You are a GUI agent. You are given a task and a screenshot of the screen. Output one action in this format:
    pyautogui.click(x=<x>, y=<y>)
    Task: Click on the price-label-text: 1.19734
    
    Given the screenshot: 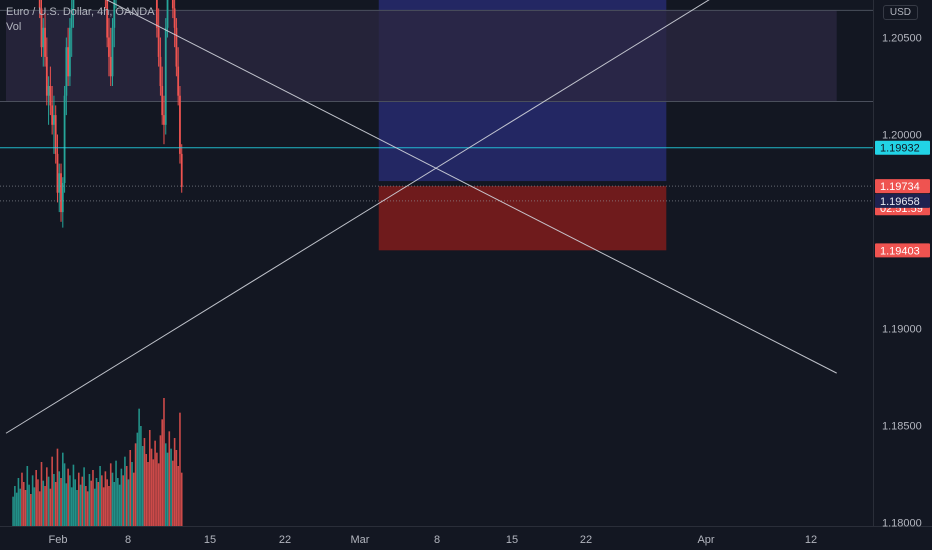 What is the action you would take?
    pyautogui.click(x=900, y=187)
    